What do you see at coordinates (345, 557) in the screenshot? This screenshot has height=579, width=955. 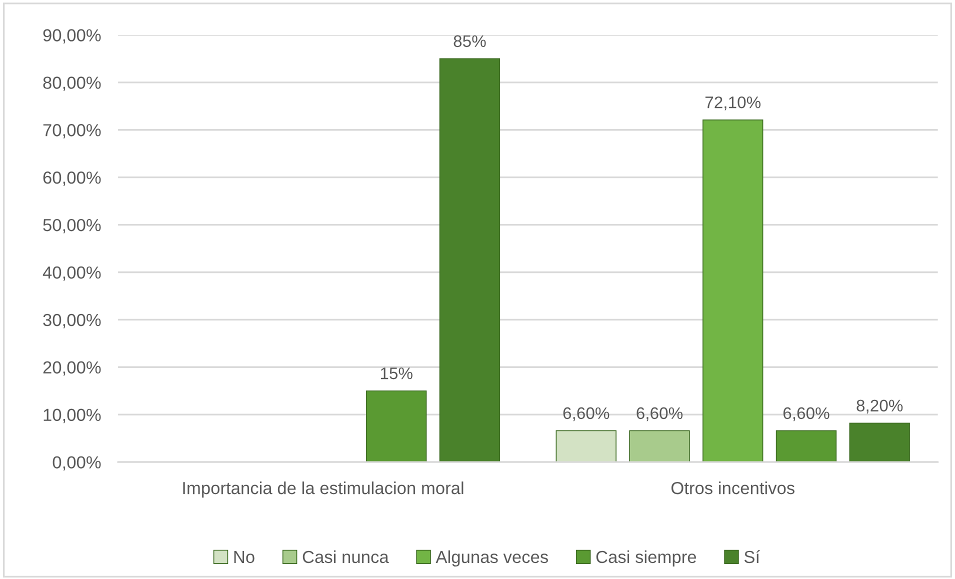 I see `legend-label: Casi nunca` at bounding box center [345, 557].